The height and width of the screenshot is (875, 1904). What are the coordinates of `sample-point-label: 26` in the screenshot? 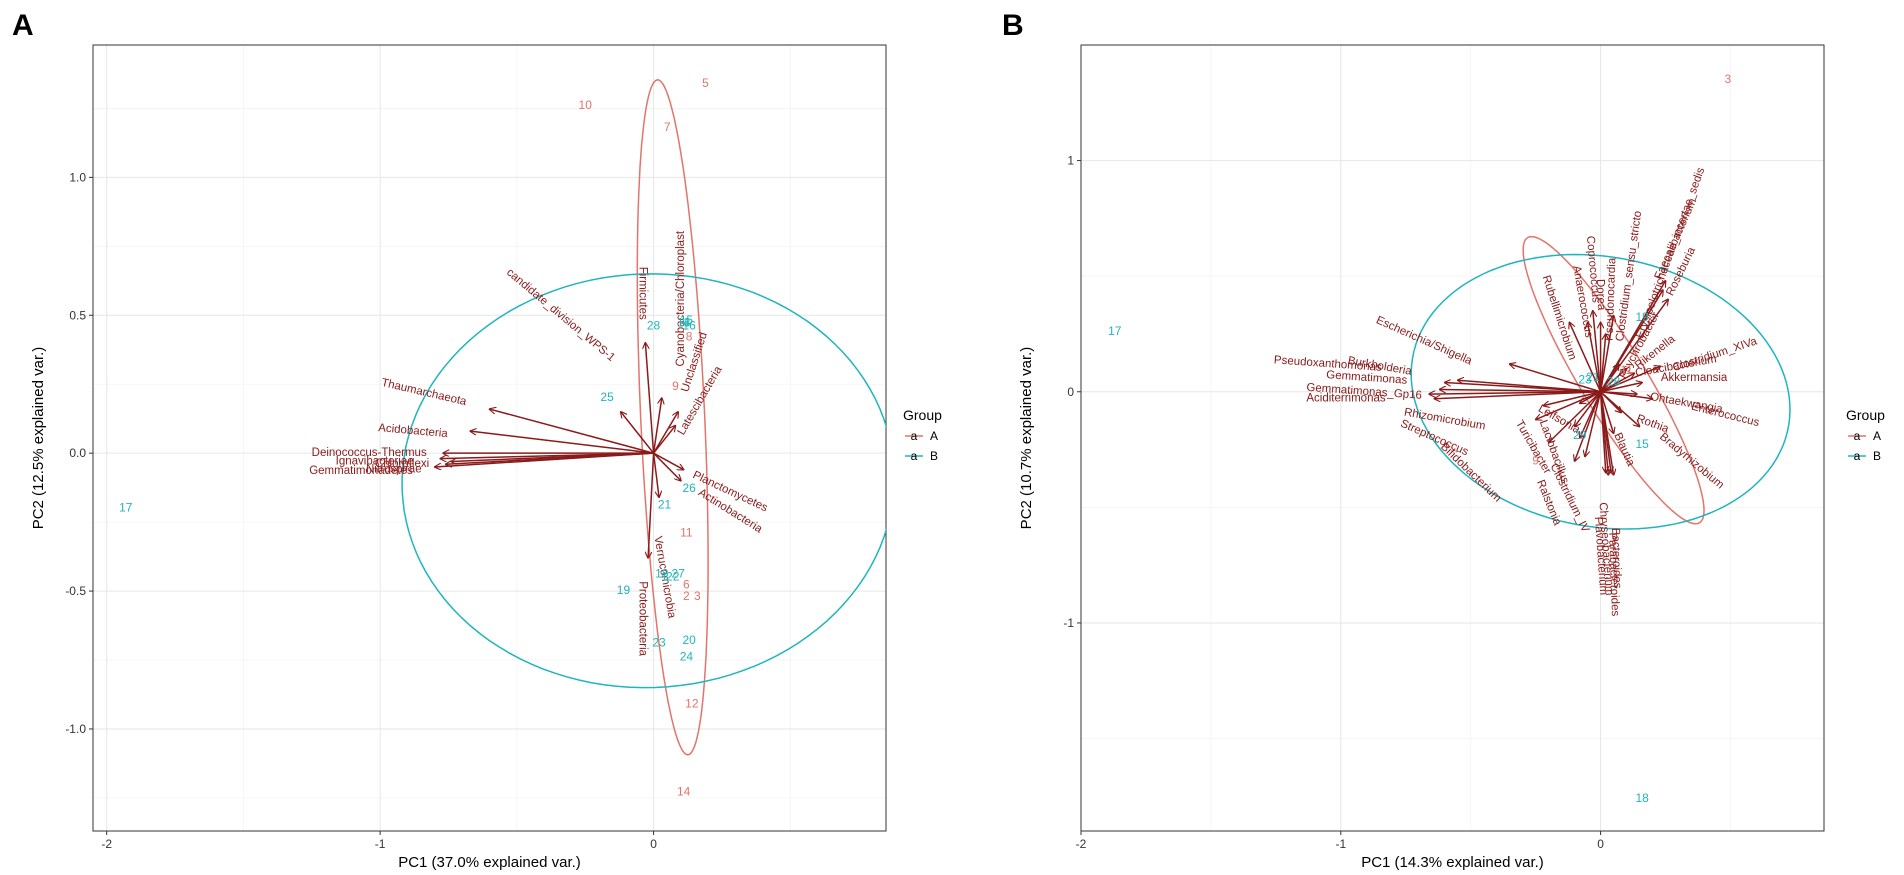 It's located at (689, 488).